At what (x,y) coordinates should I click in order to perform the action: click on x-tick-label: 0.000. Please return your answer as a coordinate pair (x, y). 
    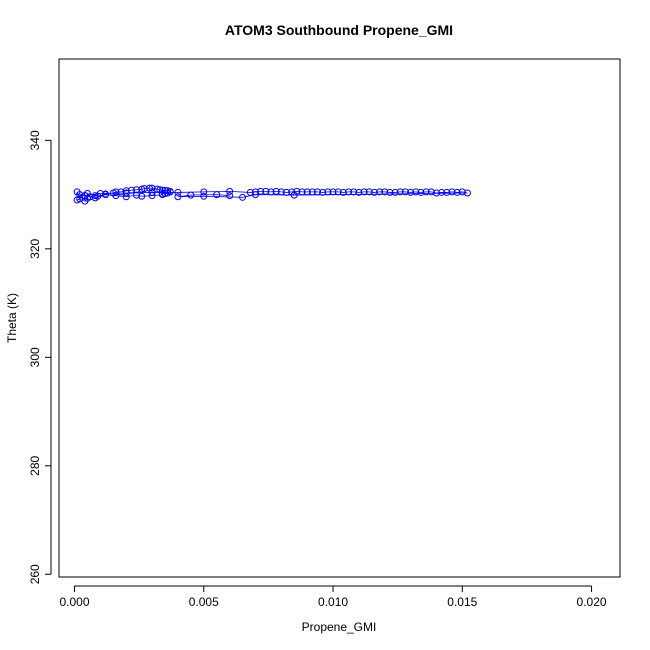
    Looking at the image, I should click on (74, 602).